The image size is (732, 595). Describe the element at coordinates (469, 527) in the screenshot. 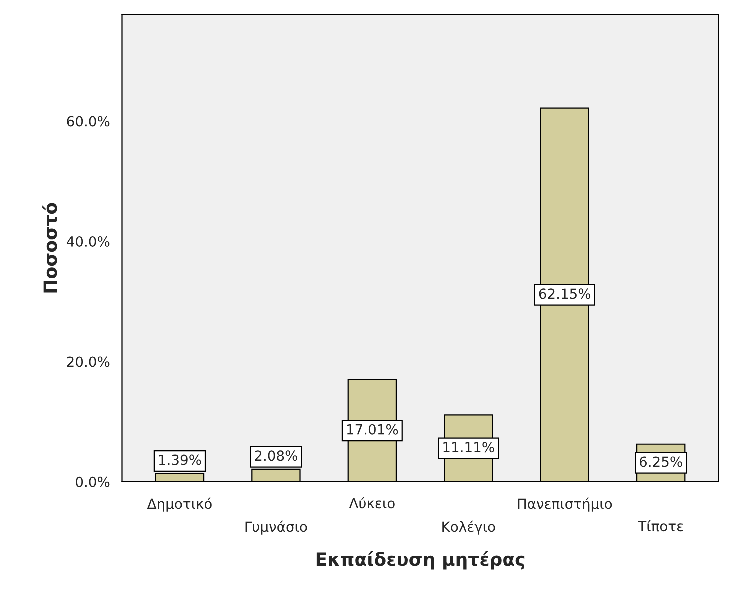

I see `x-tick-label: Κολέγιο` at that location.